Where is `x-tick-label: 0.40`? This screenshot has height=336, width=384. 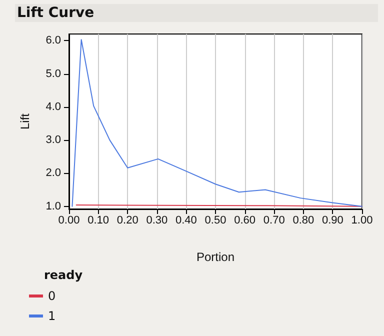
x-tick-label: 0.40 is located at coordinates (186, 220).